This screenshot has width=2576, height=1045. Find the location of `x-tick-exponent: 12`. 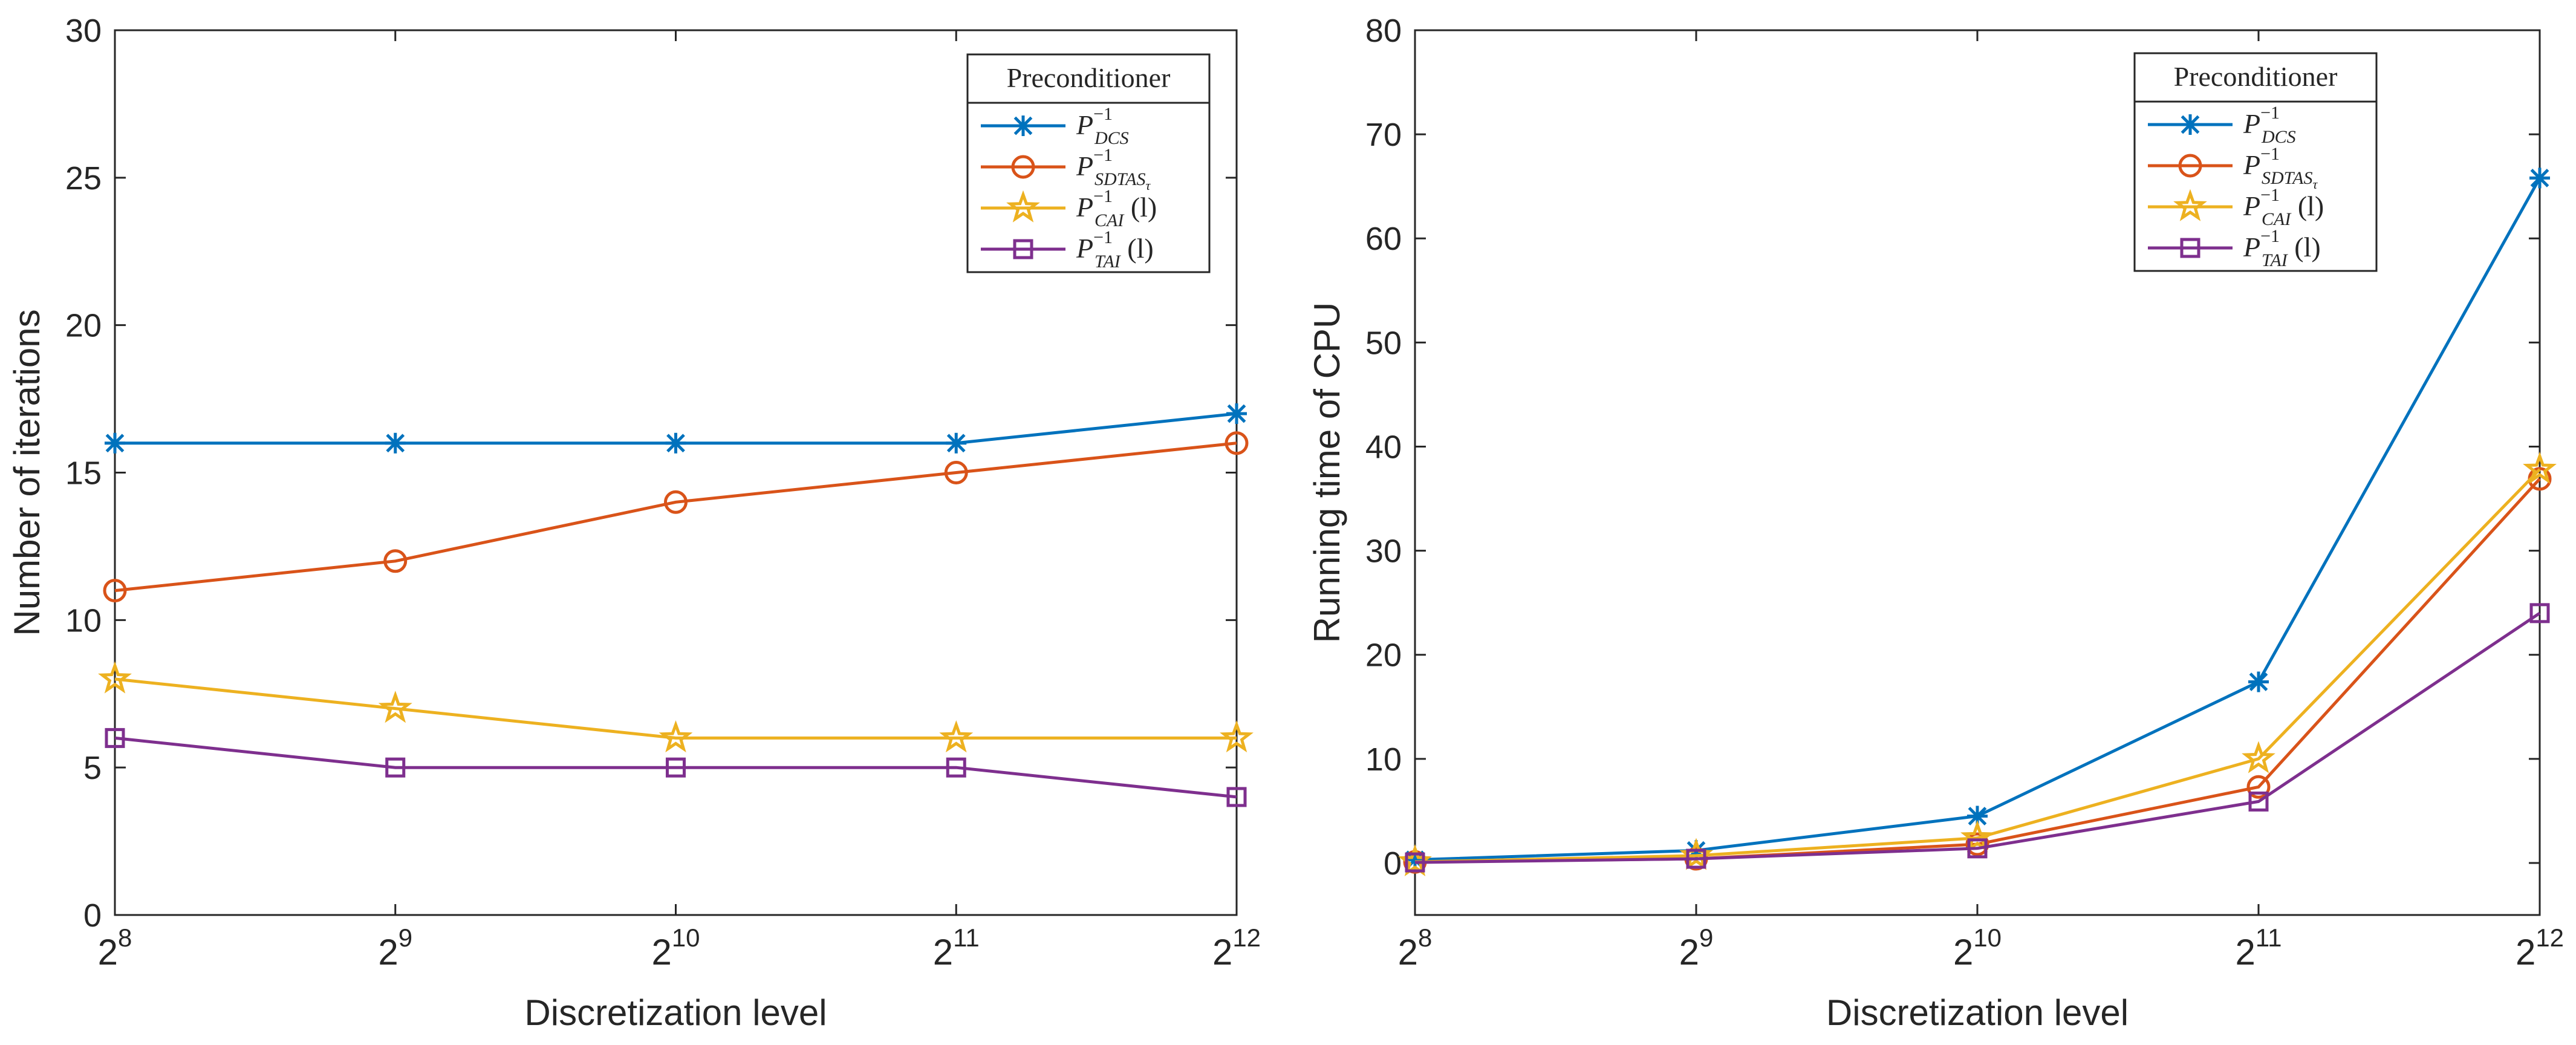

x-tick-exponent: 12 is located at coordinates (1247, 937).